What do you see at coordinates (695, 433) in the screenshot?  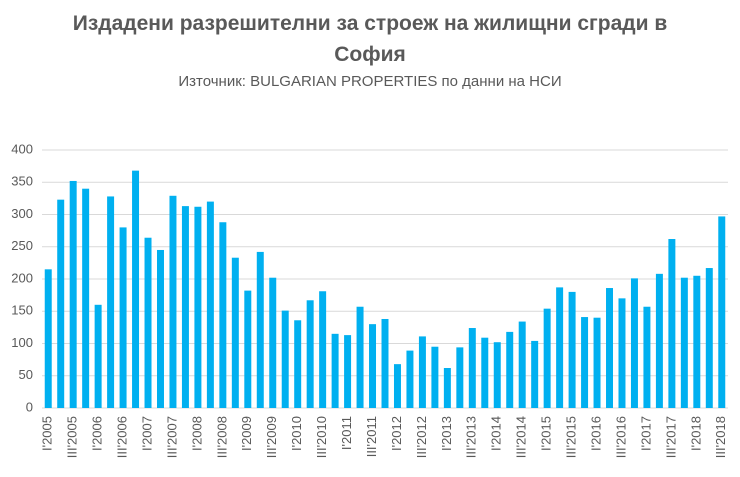 I see `x-tick-label: I'2018` at bounding box center [695, 433].